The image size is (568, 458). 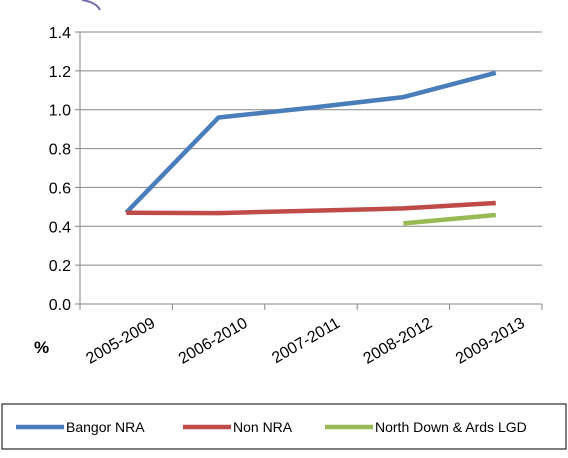 I want to click on legend-label: Non NRA, so click(x=263, y=427).